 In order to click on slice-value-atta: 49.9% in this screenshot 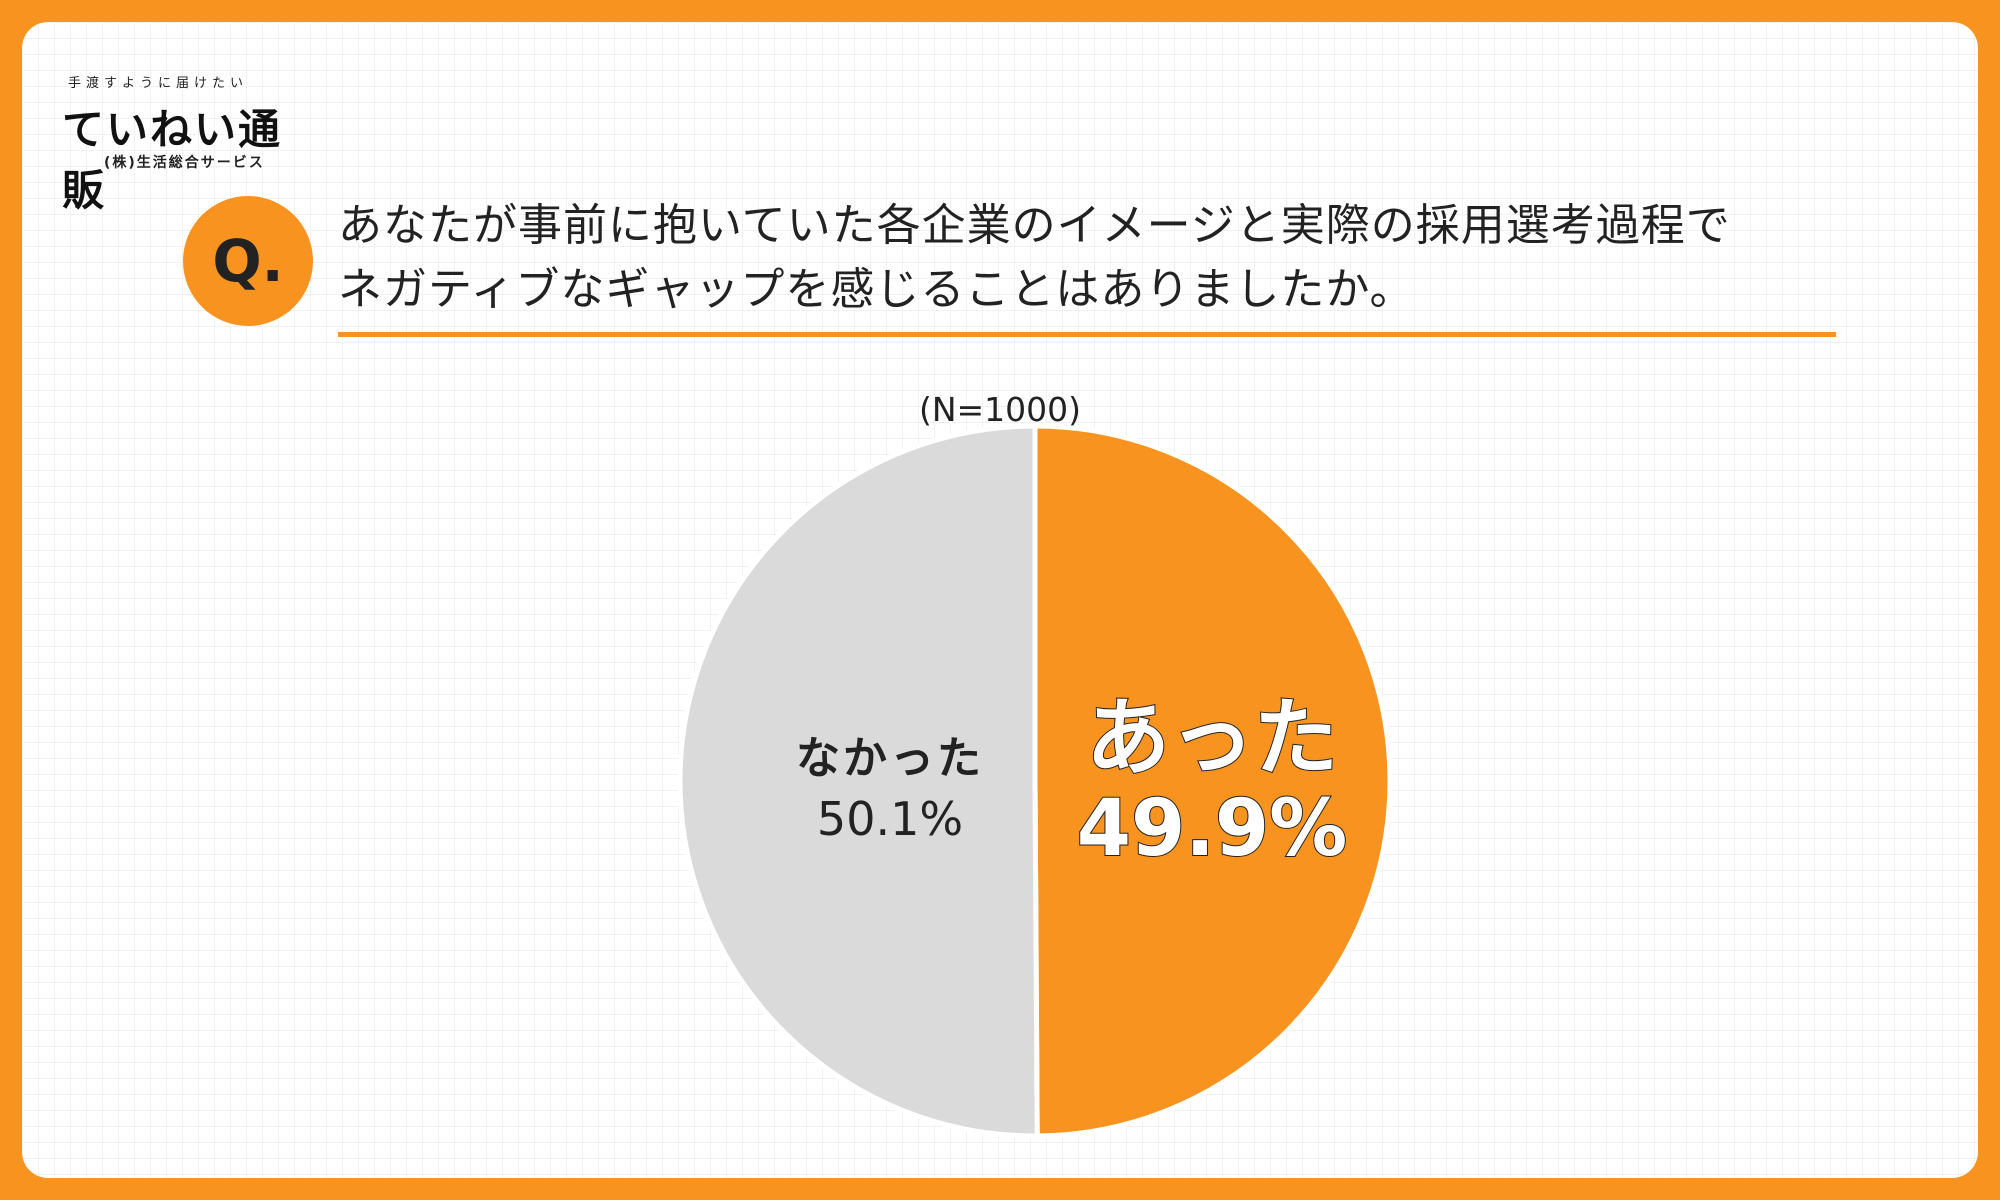, I will do `click(1212, 829)`.